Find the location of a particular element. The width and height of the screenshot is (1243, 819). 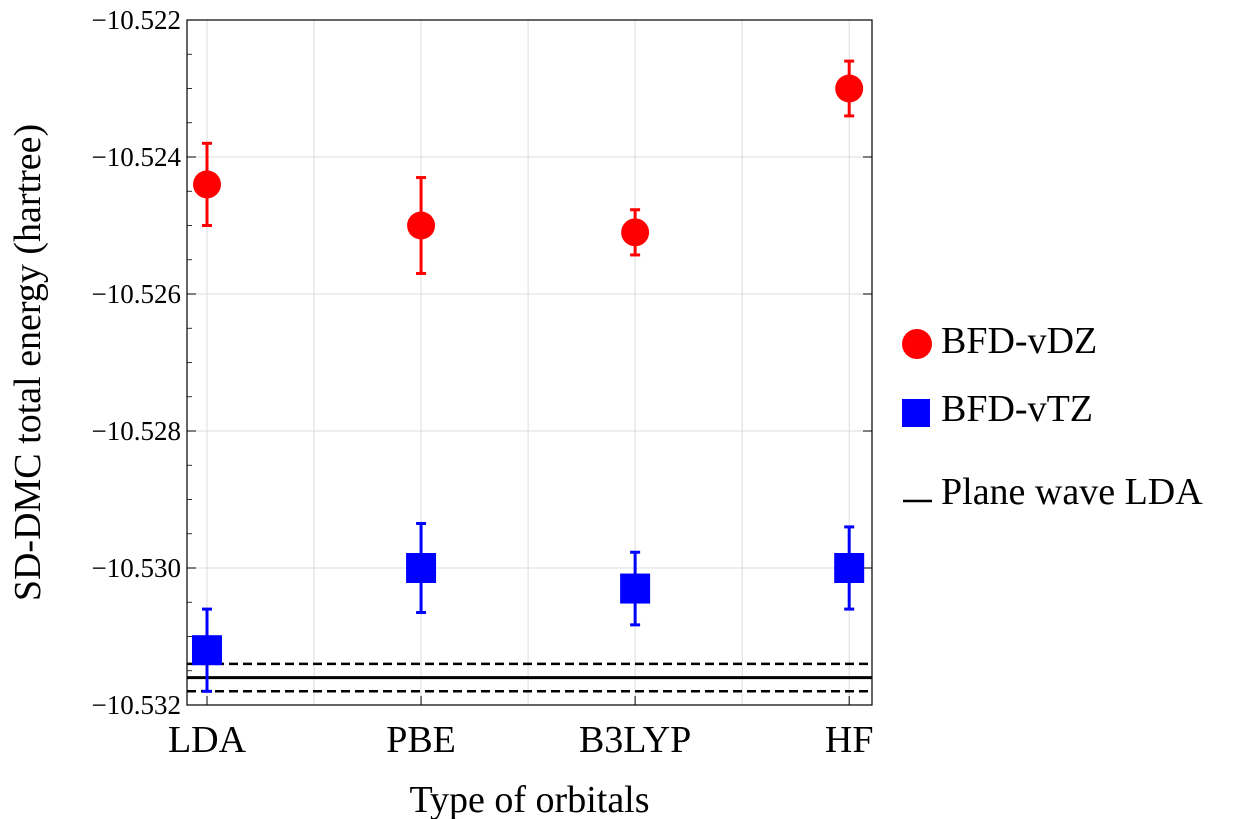

x-tick-label: PBE is located at coordinates (421, 740).